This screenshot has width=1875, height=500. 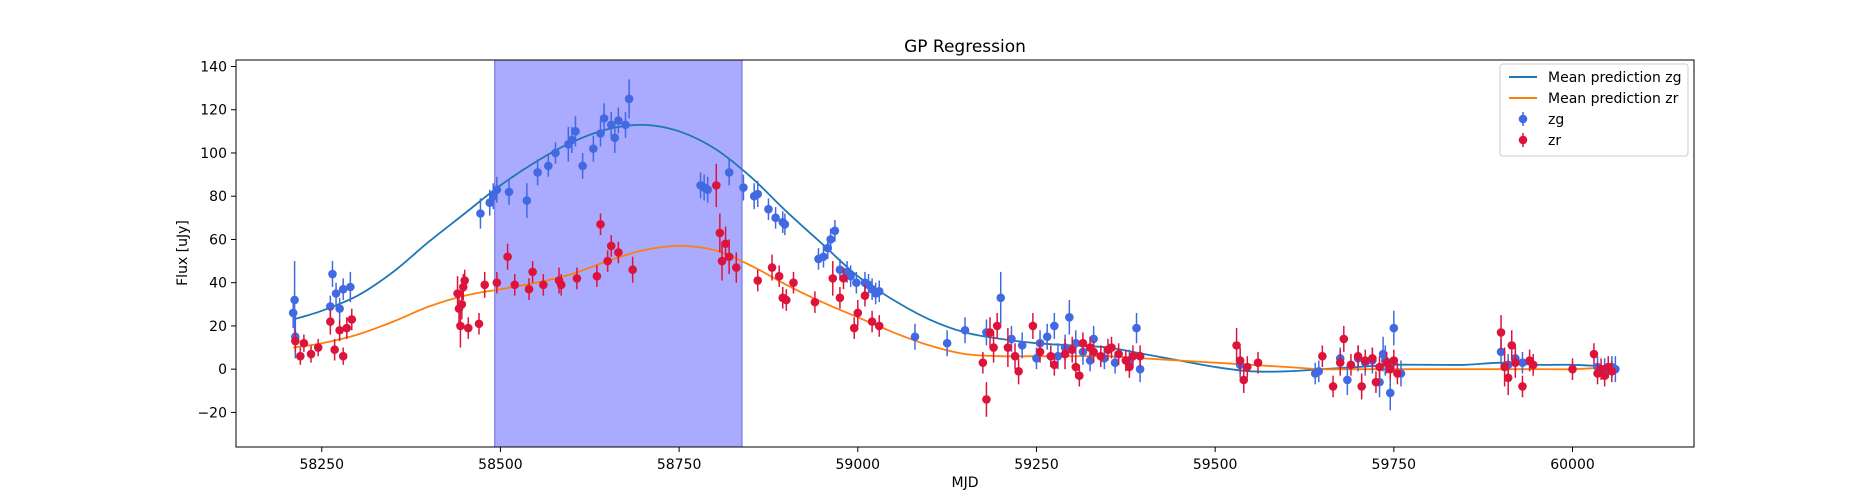 I want to click on legend-entry-zr: zr, so click(x=1539, y=141).